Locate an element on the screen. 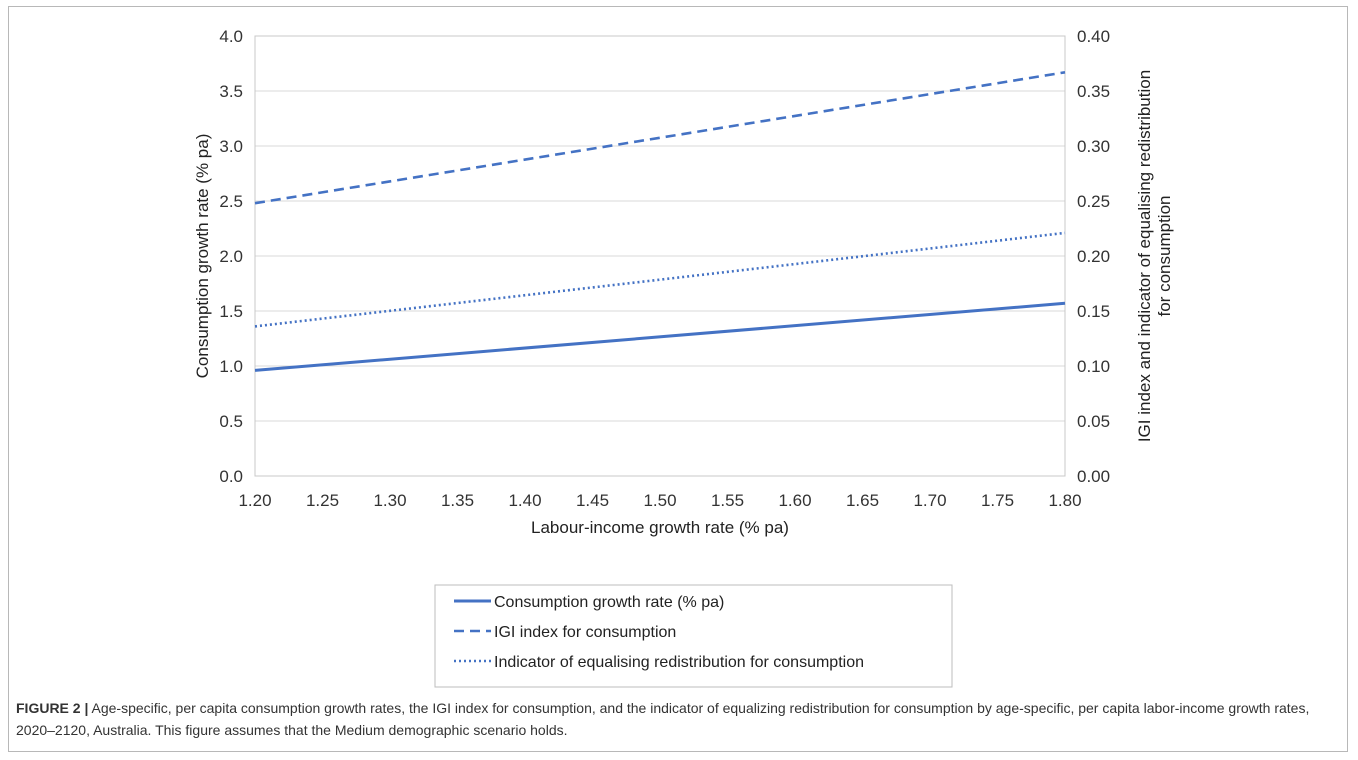 The image size is (1358, 760). left-y-tick-label: 2.0 is located at coordinates (231, 256).